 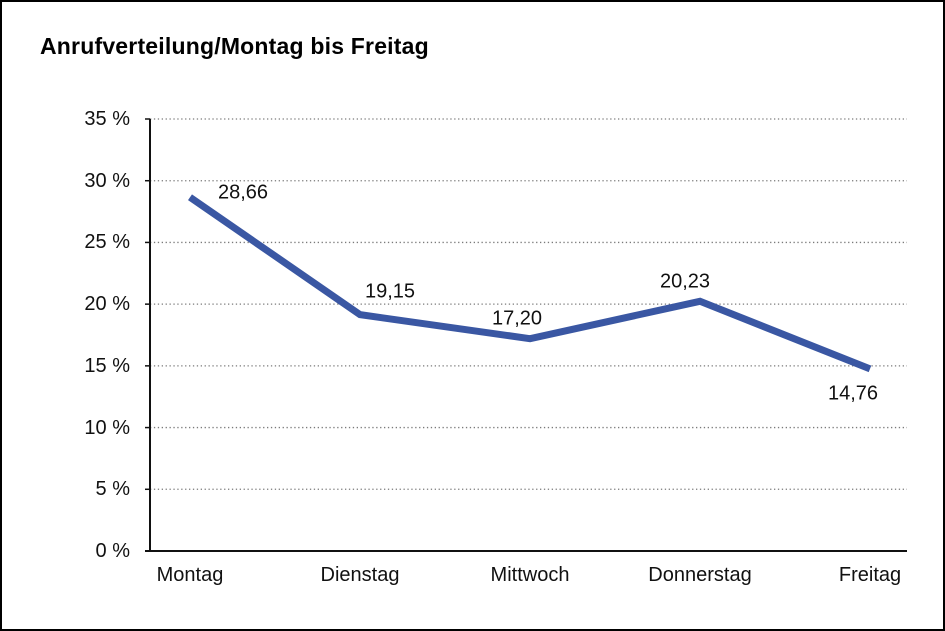 I want to click on x-axis-label: Montag, so click(x=190, y=575).